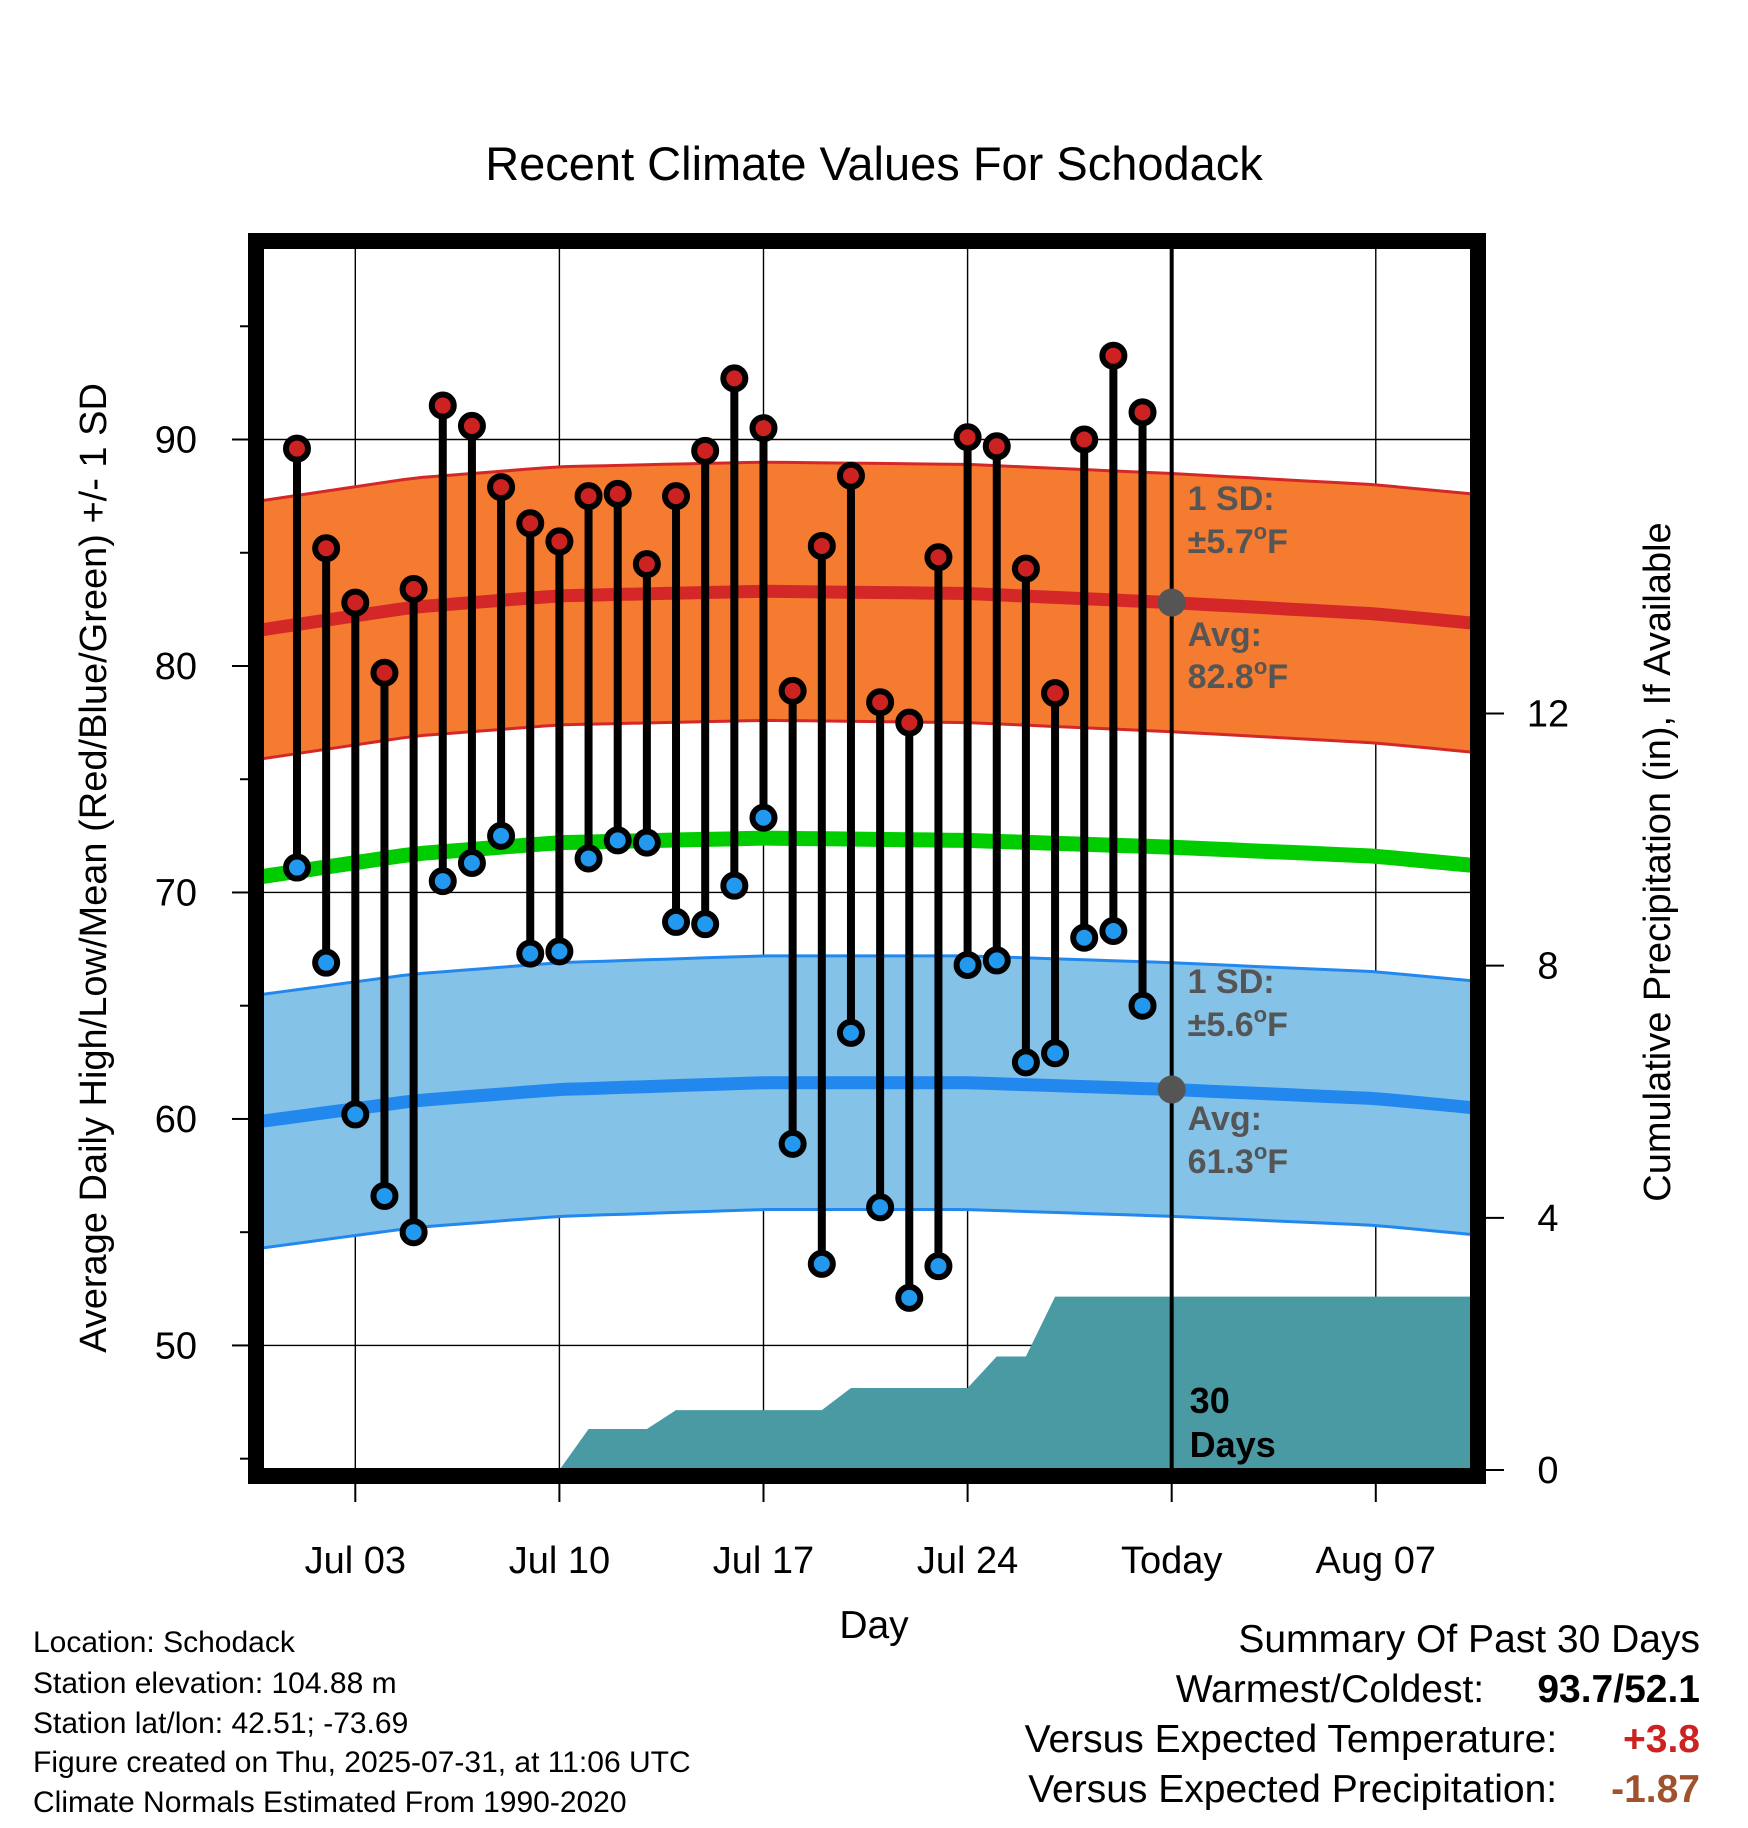 This screenshot has height=1828, width=1748. I want to click on normal-mean-line, so click(867, 857).